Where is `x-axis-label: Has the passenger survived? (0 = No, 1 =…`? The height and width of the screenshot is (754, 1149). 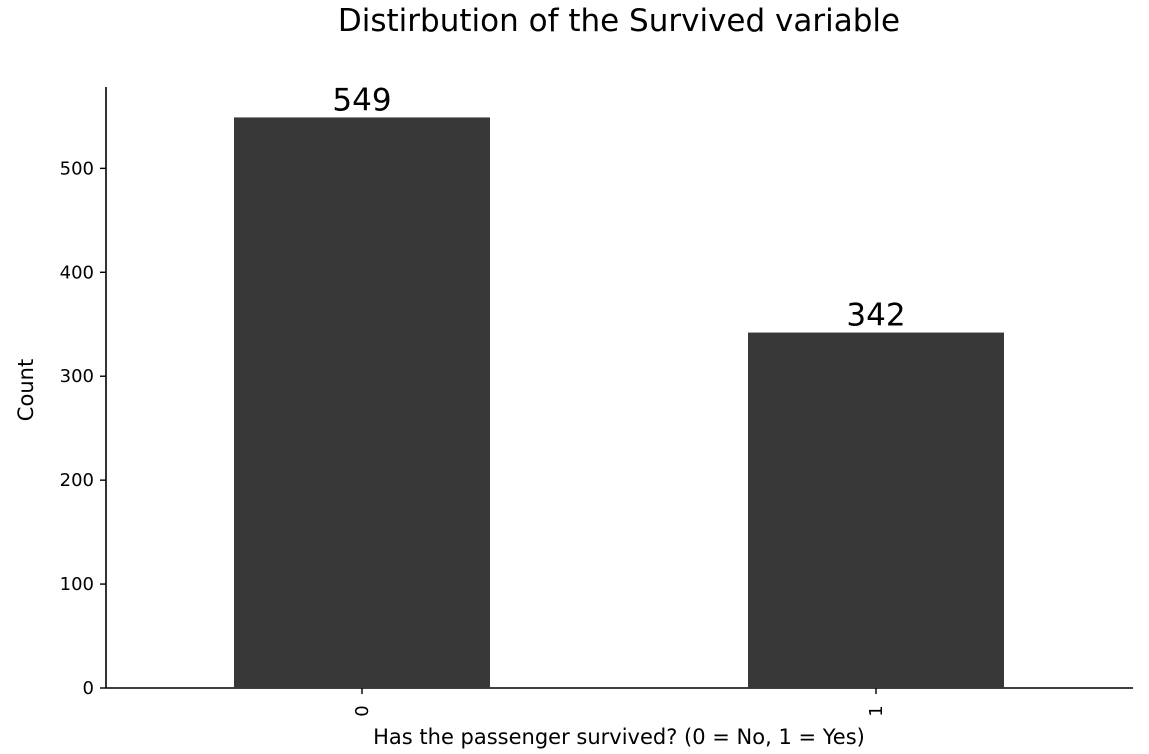
x-axis-label: Has the passenger survived? (0 = No, 1 =… is located at coordinates (619, 737).